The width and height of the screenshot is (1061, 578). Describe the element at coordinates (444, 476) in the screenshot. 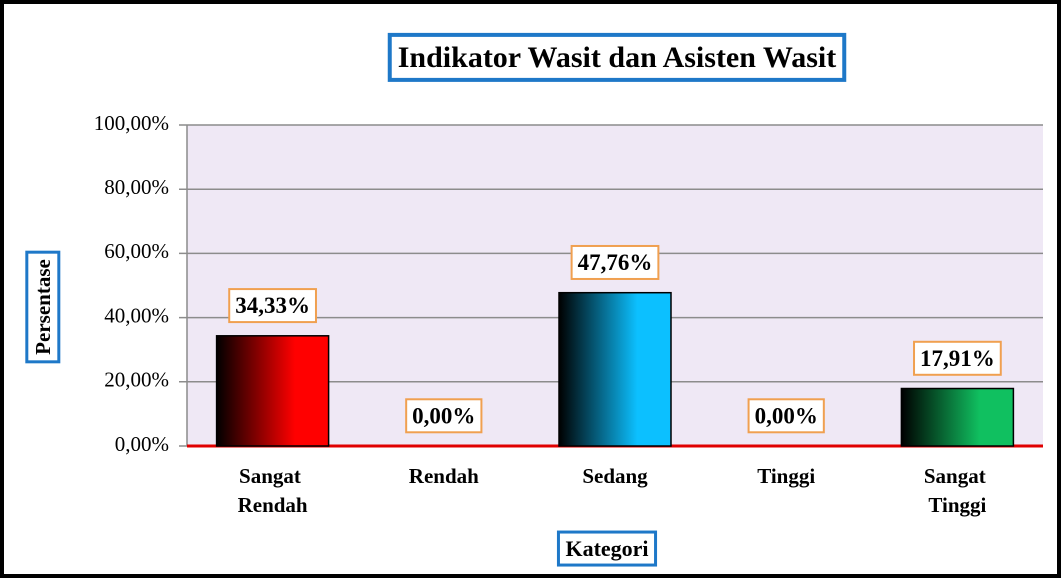

I see `x-tick-label: Rendah` at that location.